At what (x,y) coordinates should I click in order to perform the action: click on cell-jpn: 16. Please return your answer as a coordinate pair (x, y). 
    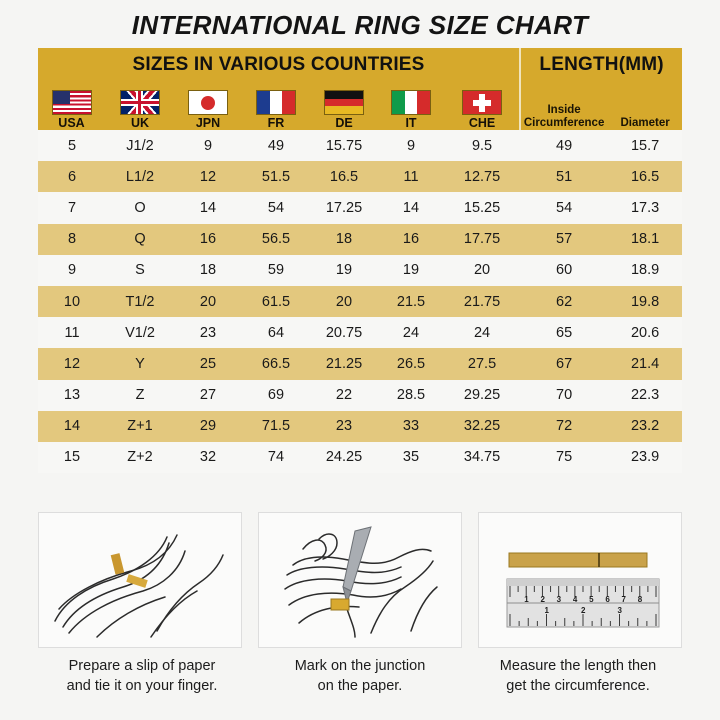
    Looking at the image, I should click on (208, 239).